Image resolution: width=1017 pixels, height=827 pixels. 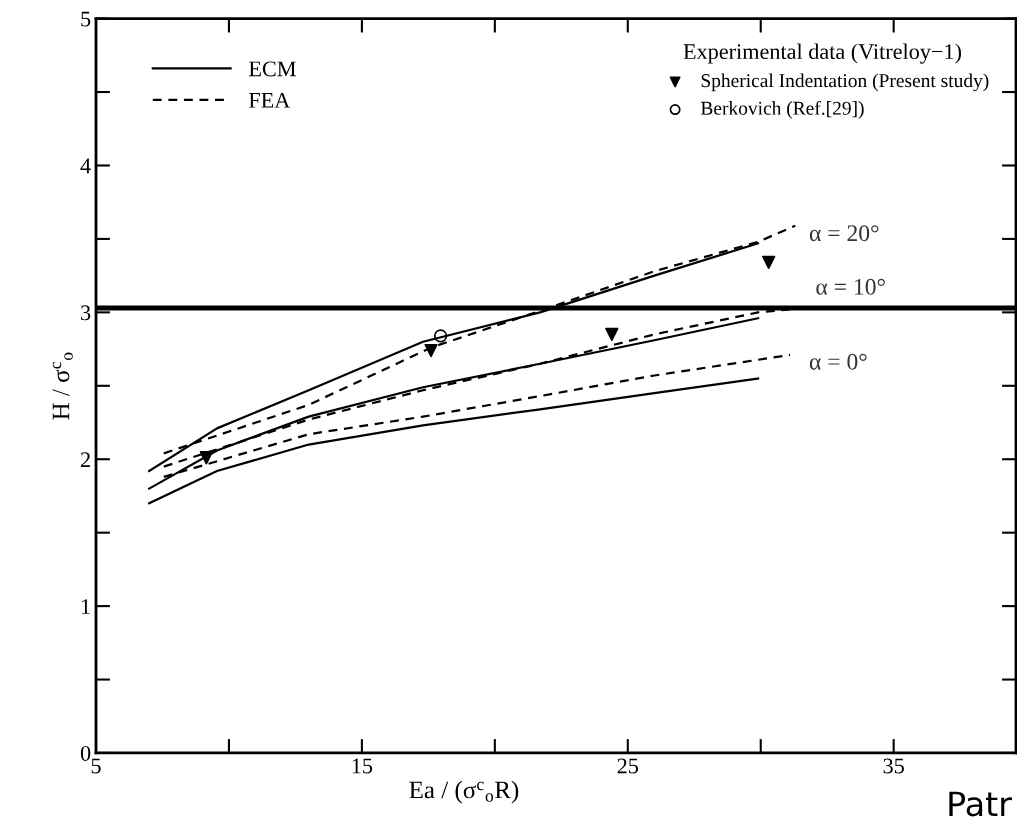 What do you see at coordinates (85, 459) in the screenshot?
I see `y-tick-label: 2` at bounding box center [85, 459].